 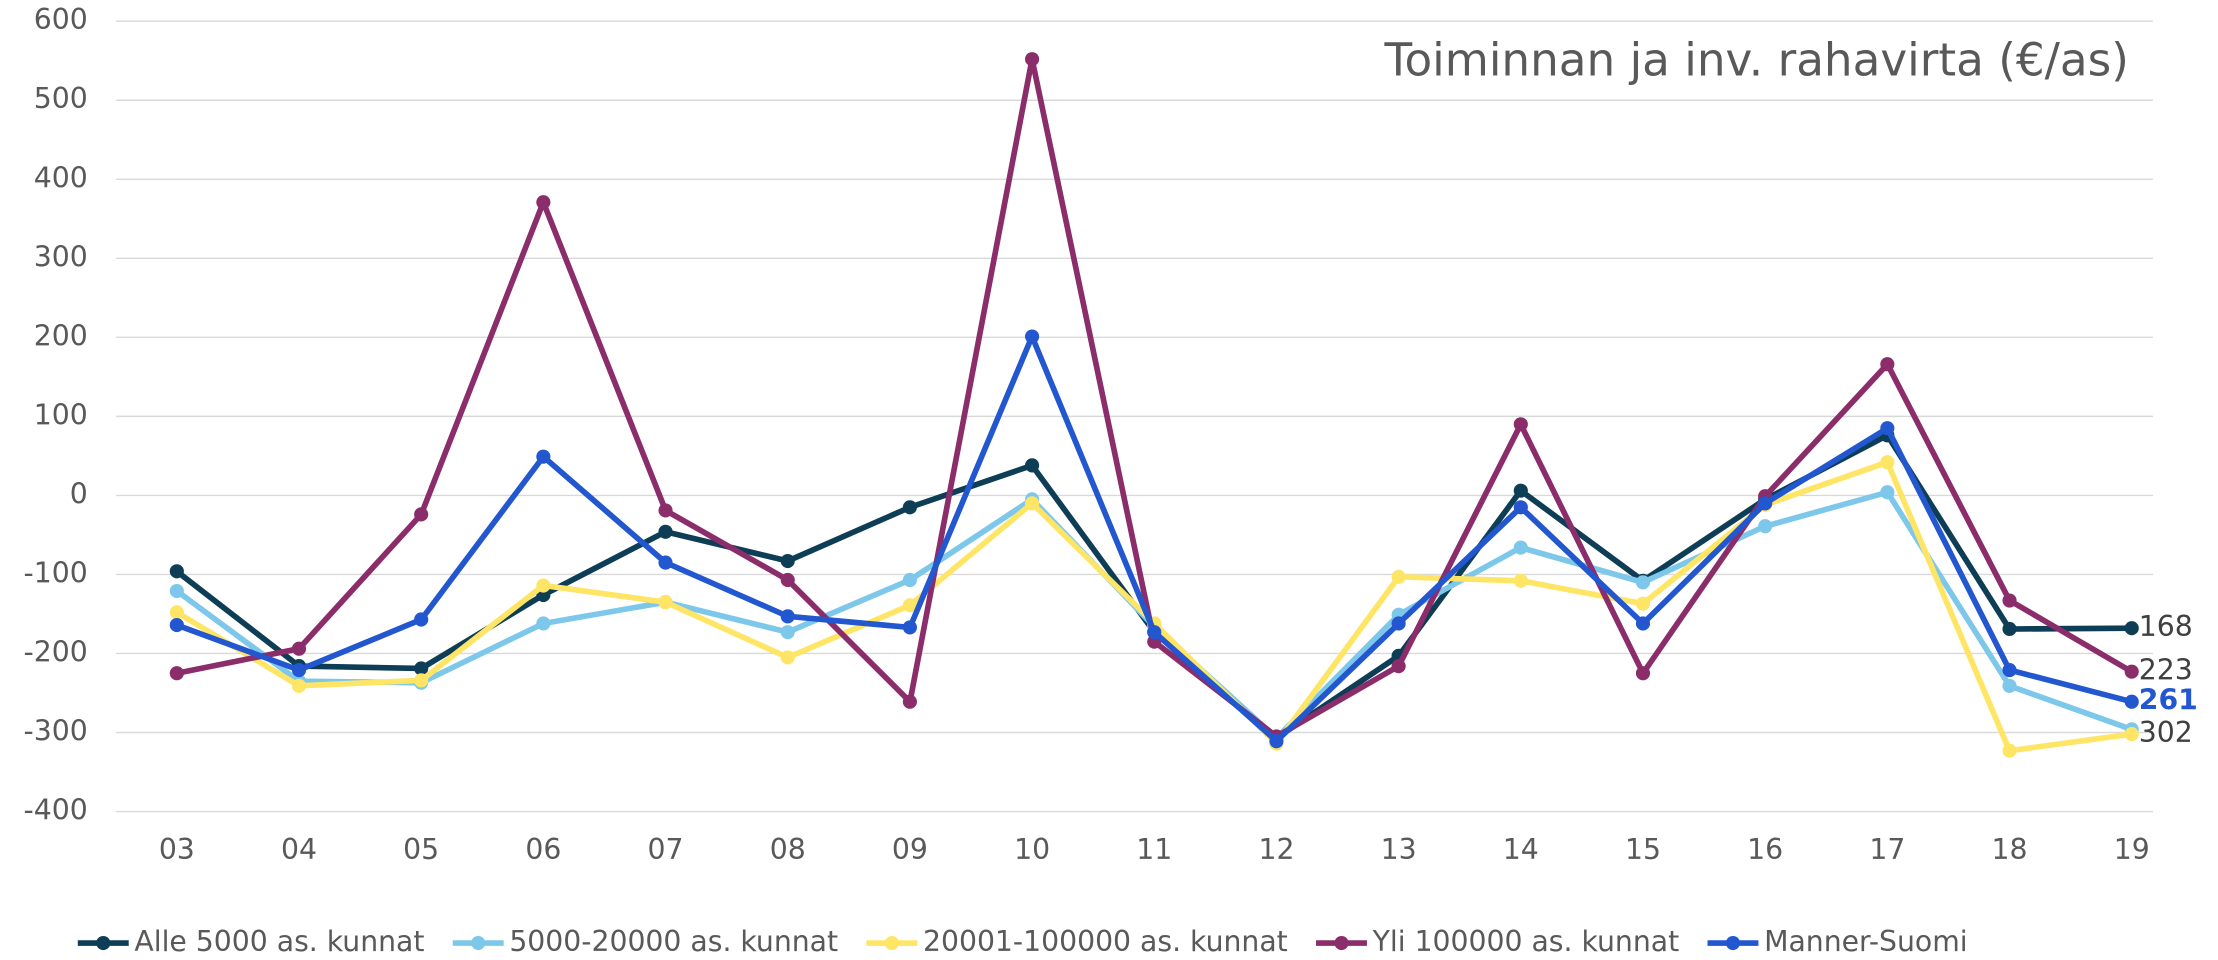 I want to click on legend-item: Alle 5000 as. kunnat, so click(x=250, y=941).